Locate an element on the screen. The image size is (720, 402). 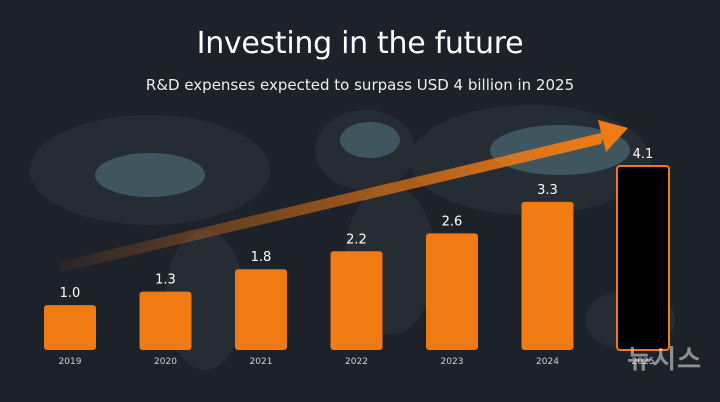
x-axis-ticks: 2019 2020 2021 2022 2023 2024 2025 is located at coordinates (357, 362).